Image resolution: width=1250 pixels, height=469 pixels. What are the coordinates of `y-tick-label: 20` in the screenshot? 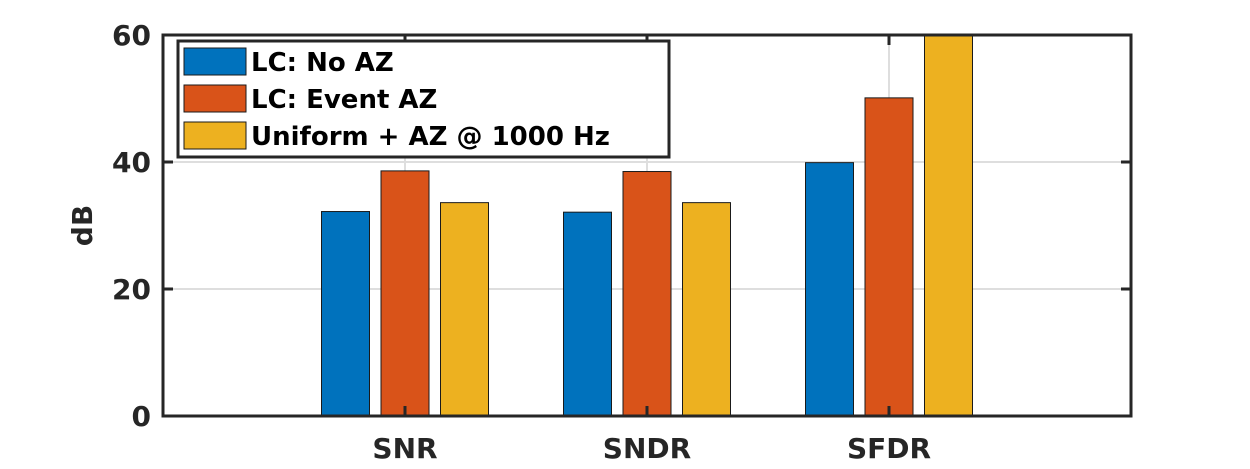 It's located at (131, 289).